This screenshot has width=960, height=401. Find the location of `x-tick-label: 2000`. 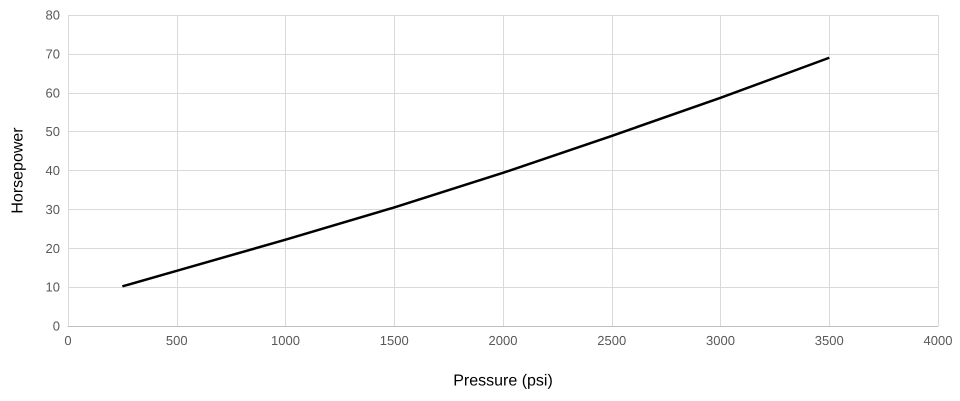

x-tick-label: 2000 is located at coordinates (503, 340).